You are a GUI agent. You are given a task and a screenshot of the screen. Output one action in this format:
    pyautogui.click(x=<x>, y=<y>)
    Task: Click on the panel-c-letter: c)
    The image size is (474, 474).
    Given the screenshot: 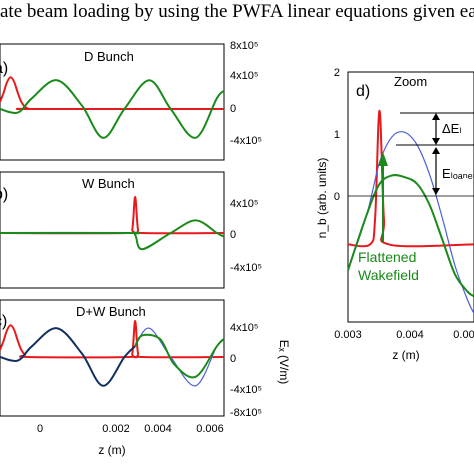 What is the action you would take?
    pyautogui.click(x=3, y=321)
    